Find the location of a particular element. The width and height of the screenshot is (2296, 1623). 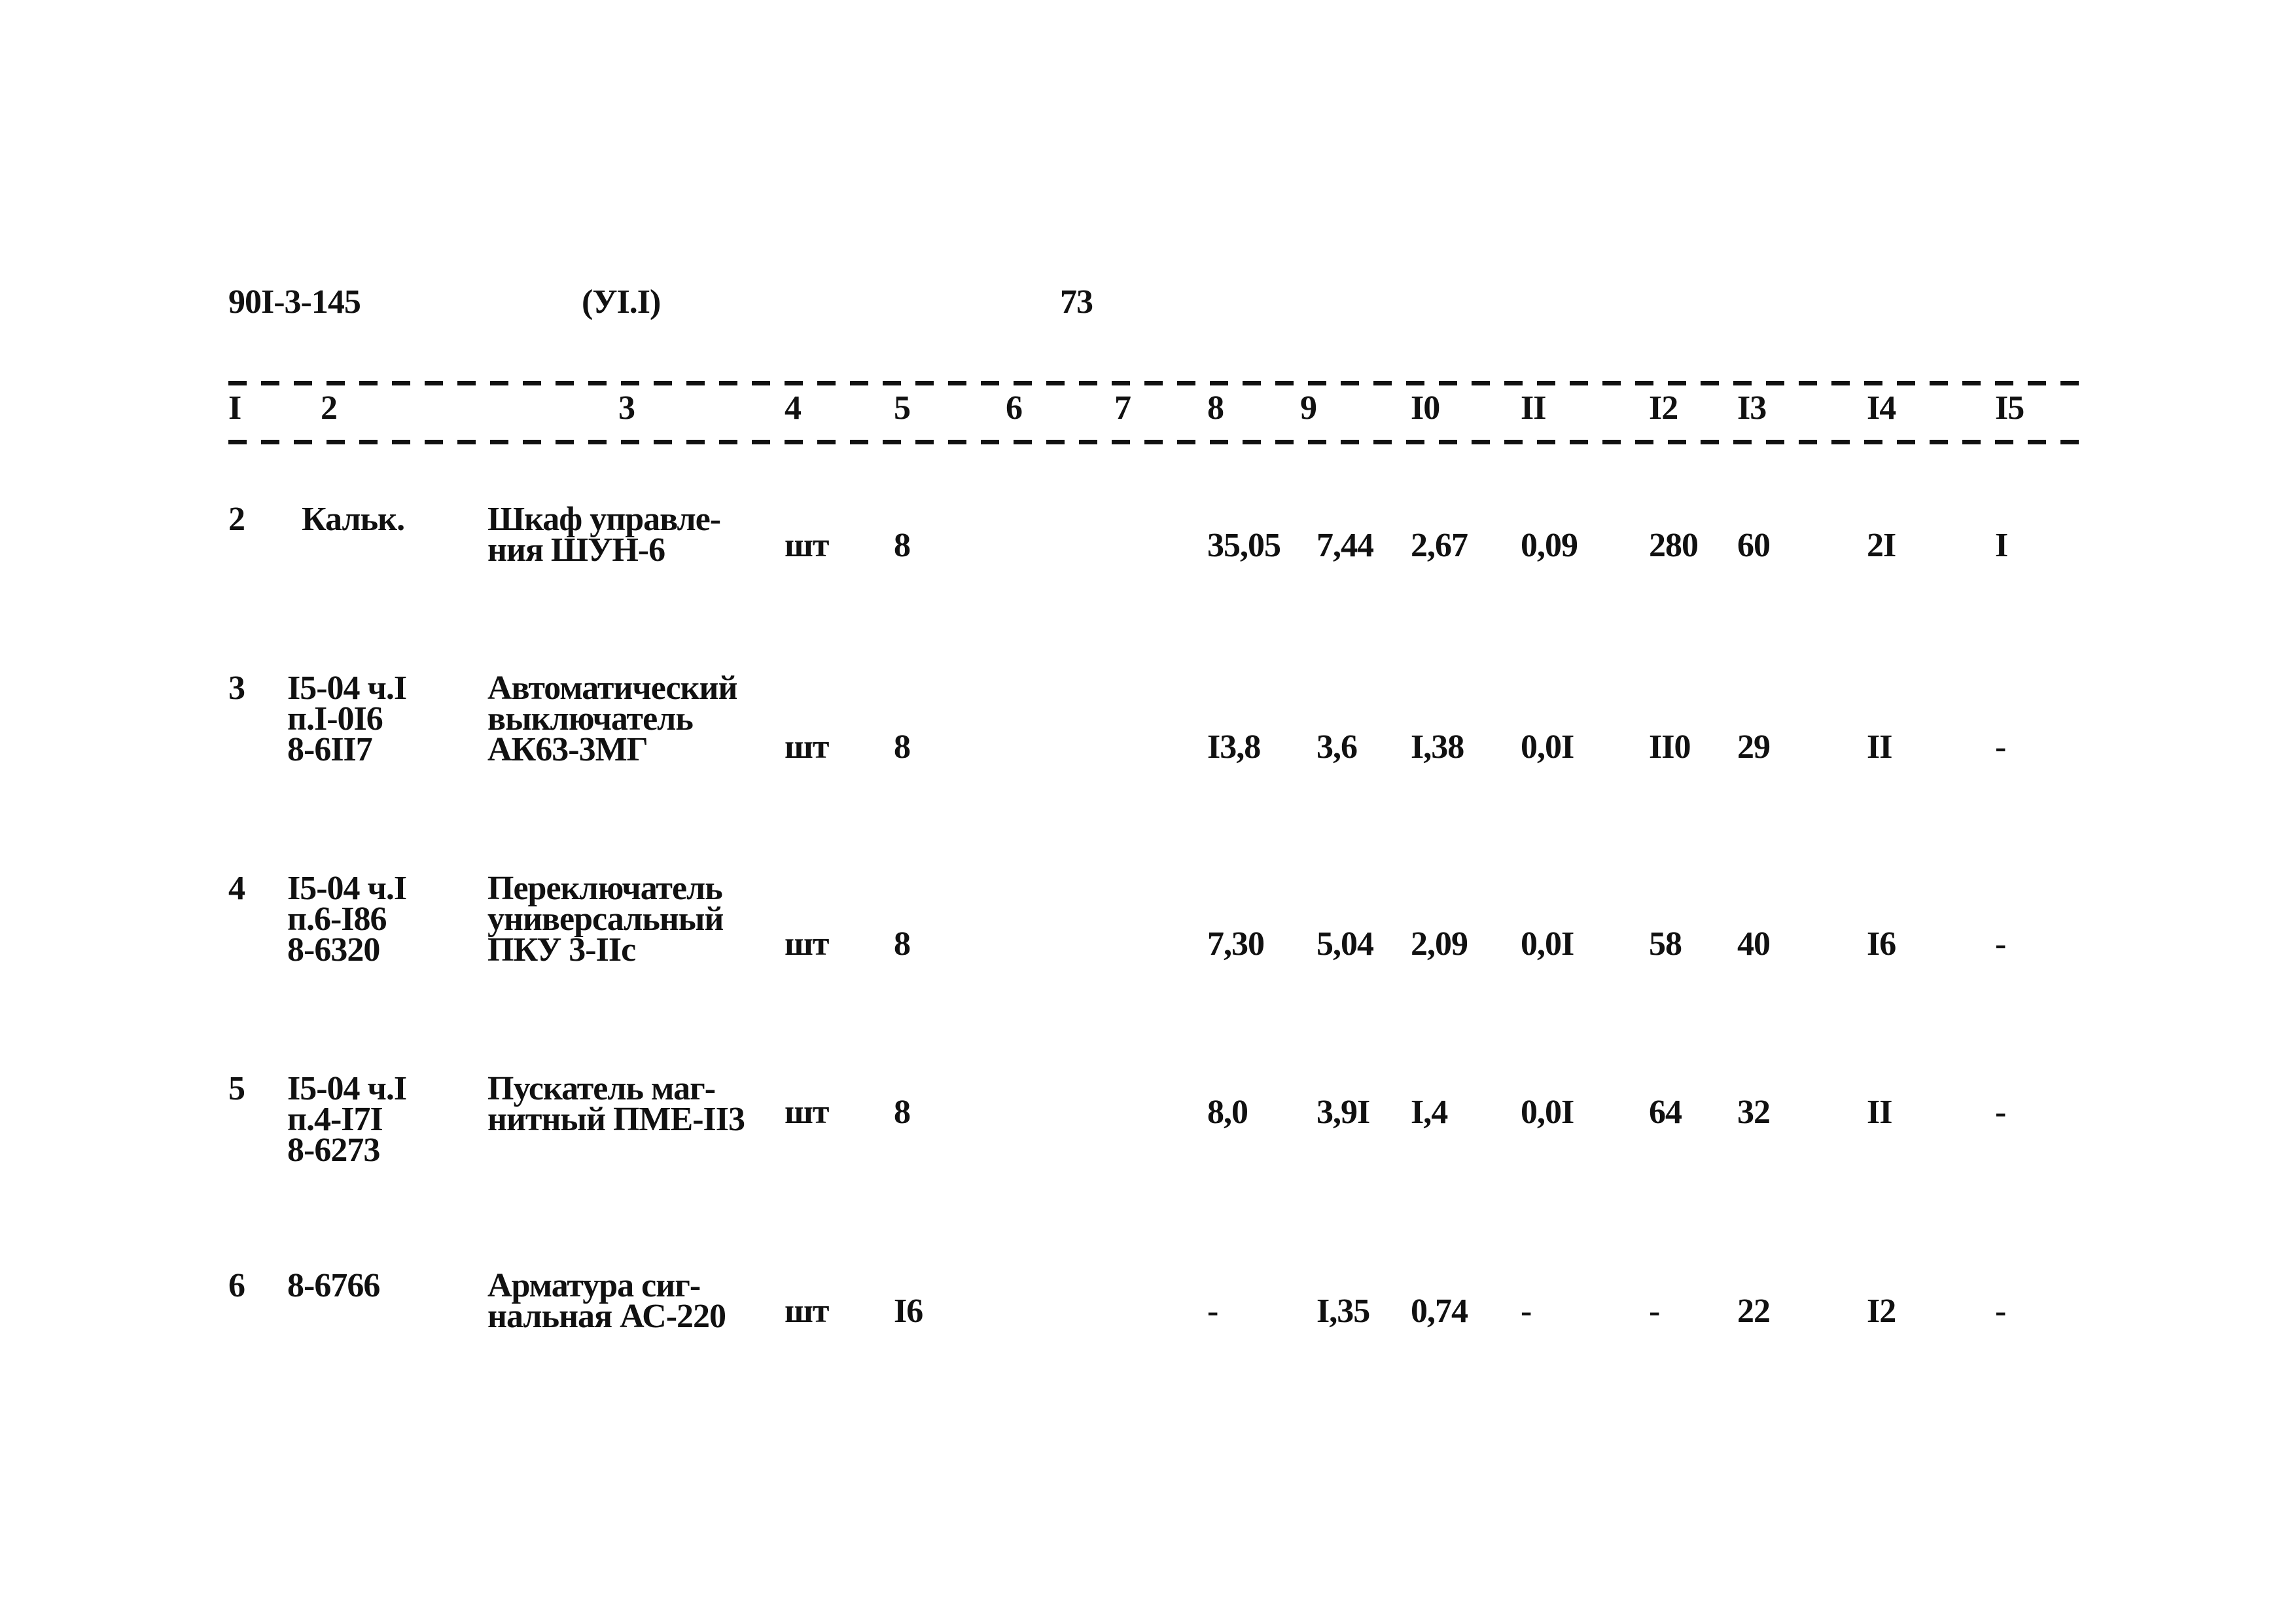

cell-c12: 280 is located at coordinates (1674, 545).